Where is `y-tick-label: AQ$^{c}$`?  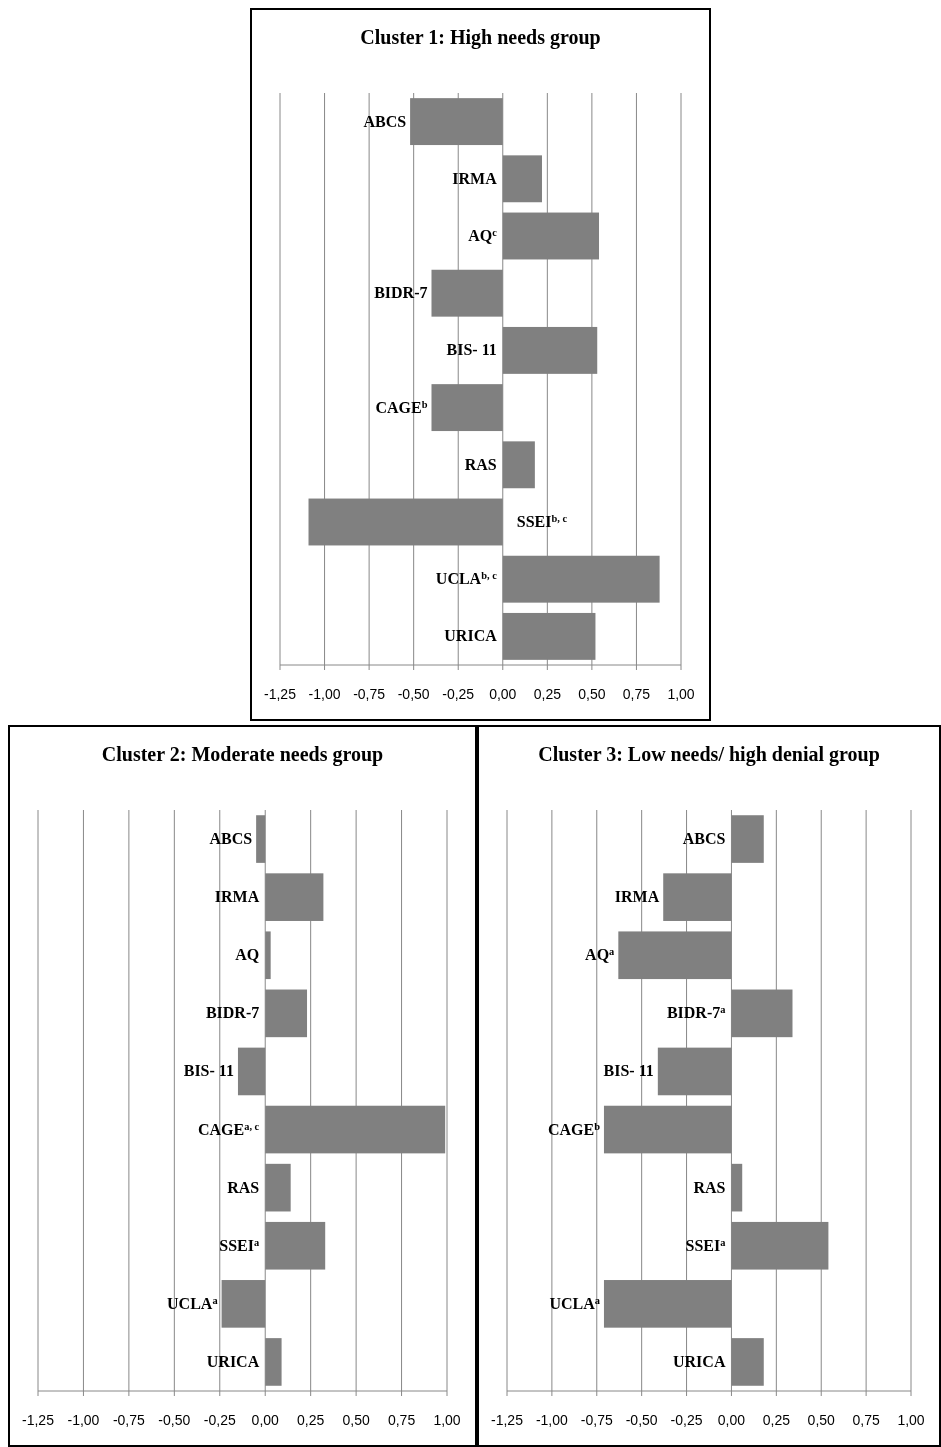 y-tick-label: AQ$^{c}$ is located at coordinates (483, 235).